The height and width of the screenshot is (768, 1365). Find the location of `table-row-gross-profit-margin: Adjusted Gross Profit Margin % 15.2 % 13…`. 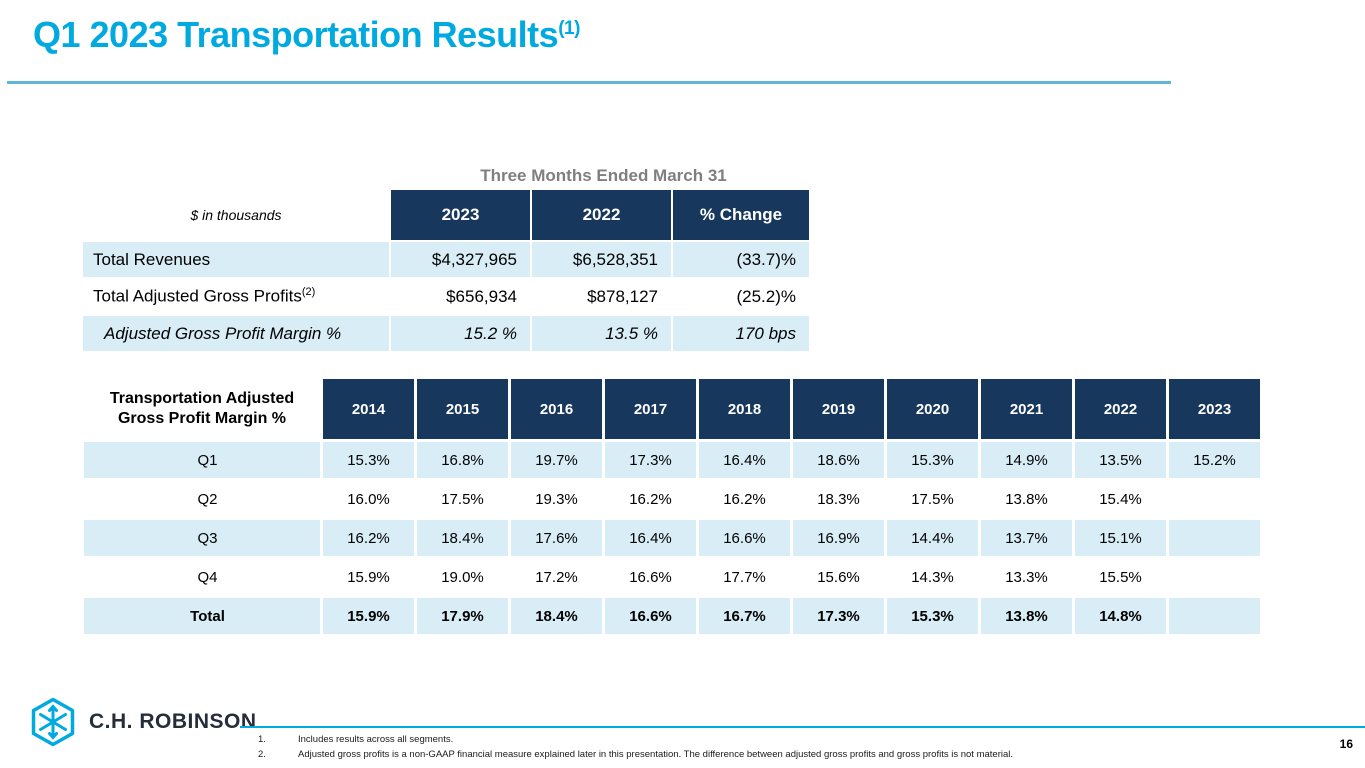

table-row-gross-profit-margin: Adjusted Gross Profit Margin % 15.2 % 13… is located at coordinates (446, 333).